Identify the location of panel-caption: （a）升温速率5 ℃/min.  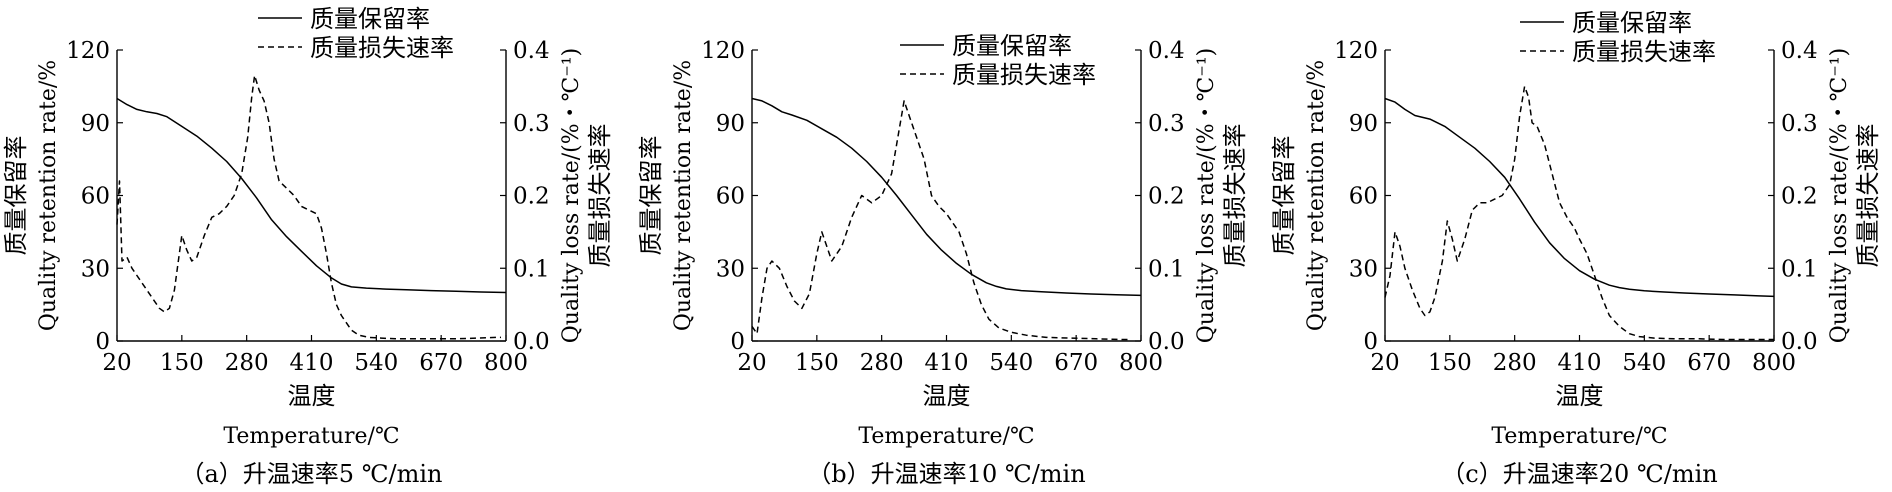
(311, 474).